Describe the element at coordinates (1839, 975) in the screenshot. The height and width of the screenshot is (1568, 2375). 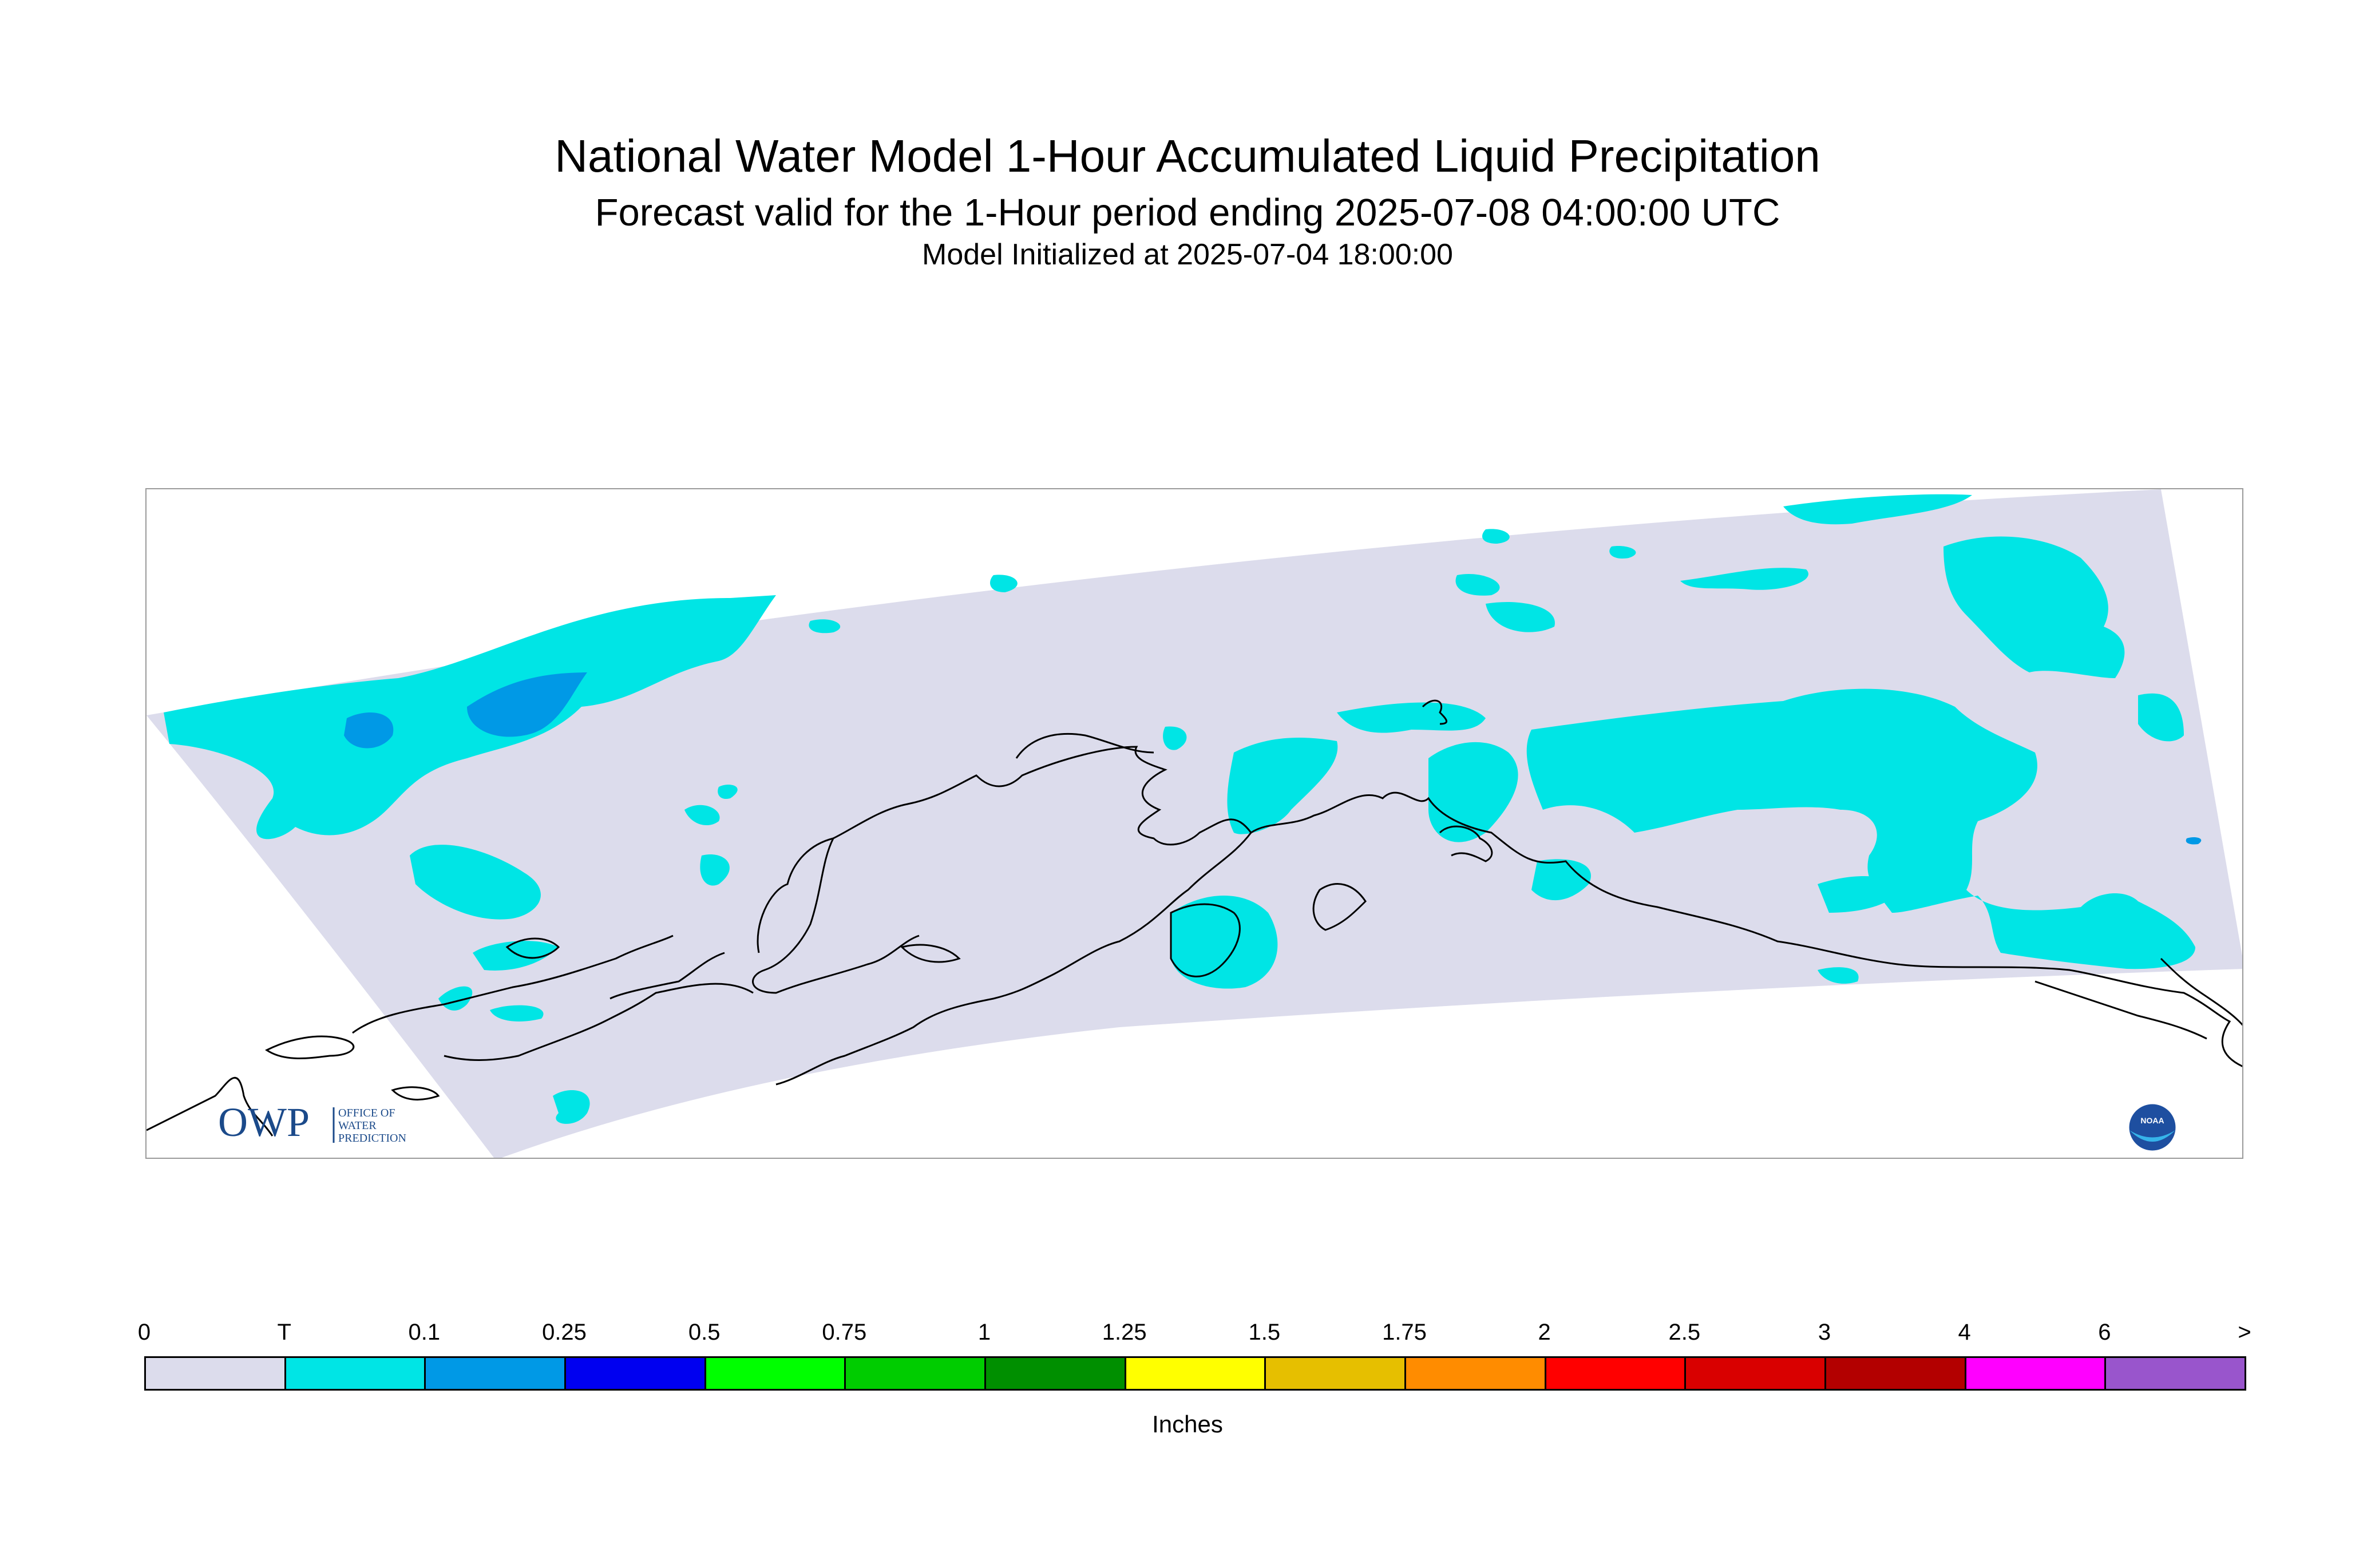
I see `precip-area-panhandle` at that location.